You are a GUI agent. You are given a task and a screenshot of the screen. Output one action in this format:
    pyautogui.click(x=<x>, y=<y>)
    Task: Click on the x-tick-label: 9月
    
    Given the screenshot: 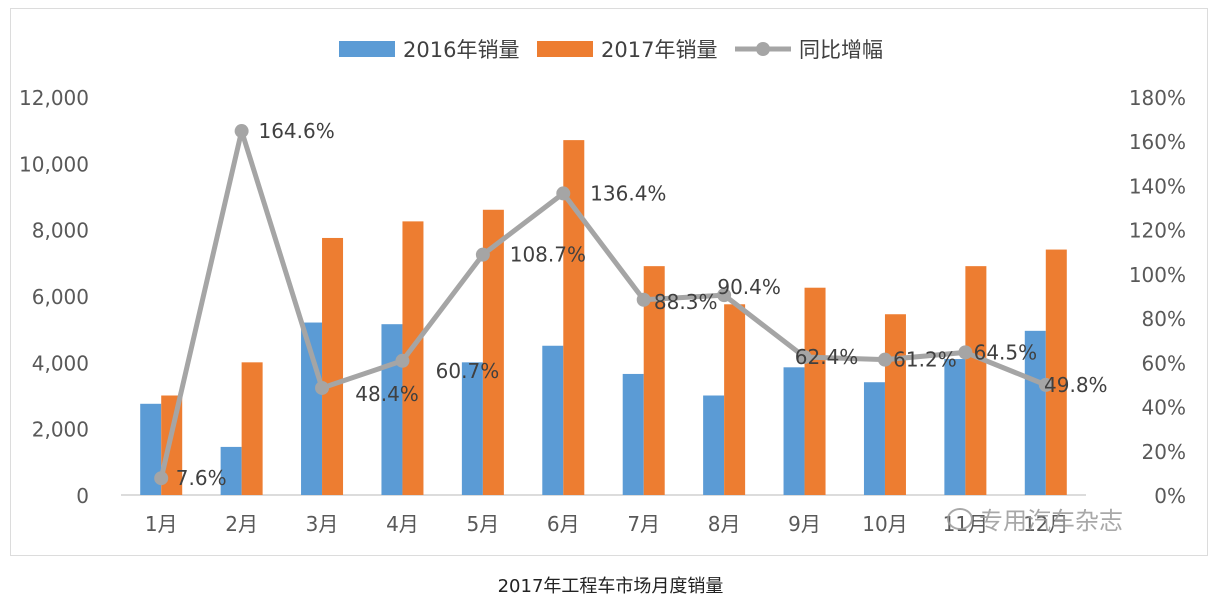 What is the action you would take?
    pyautogui.click(x=804, y=524)
    